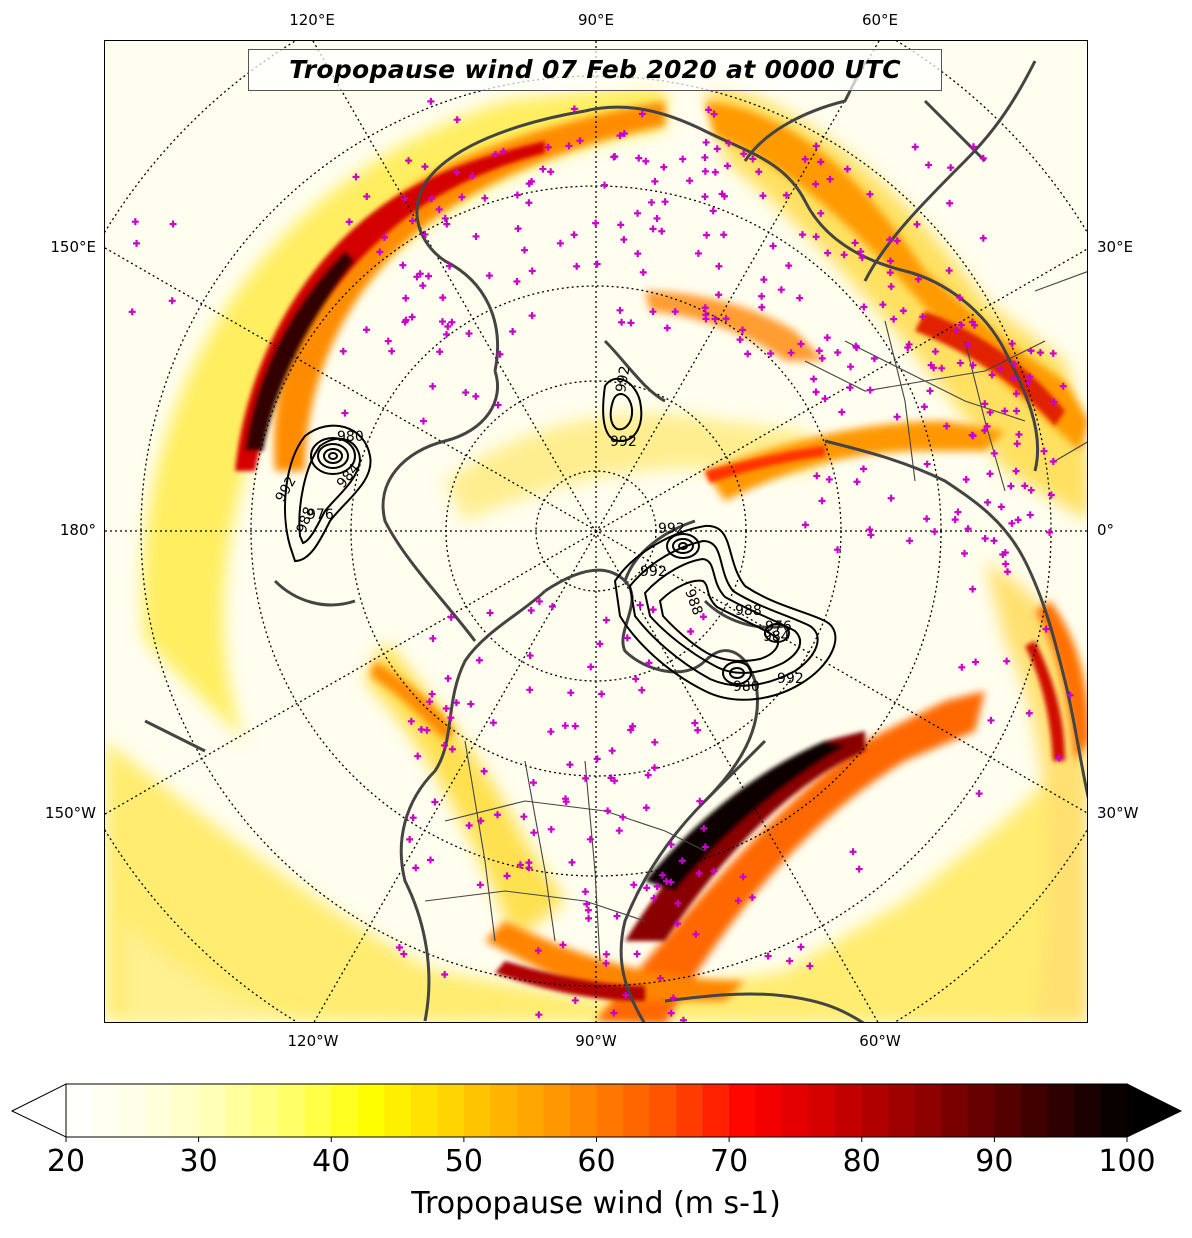 This screenshot has height=1238, width=1192. Describe the element at coordinates (880, 20) in the screenshot. I see `lon-label-top-60e: 60°E` at that location.